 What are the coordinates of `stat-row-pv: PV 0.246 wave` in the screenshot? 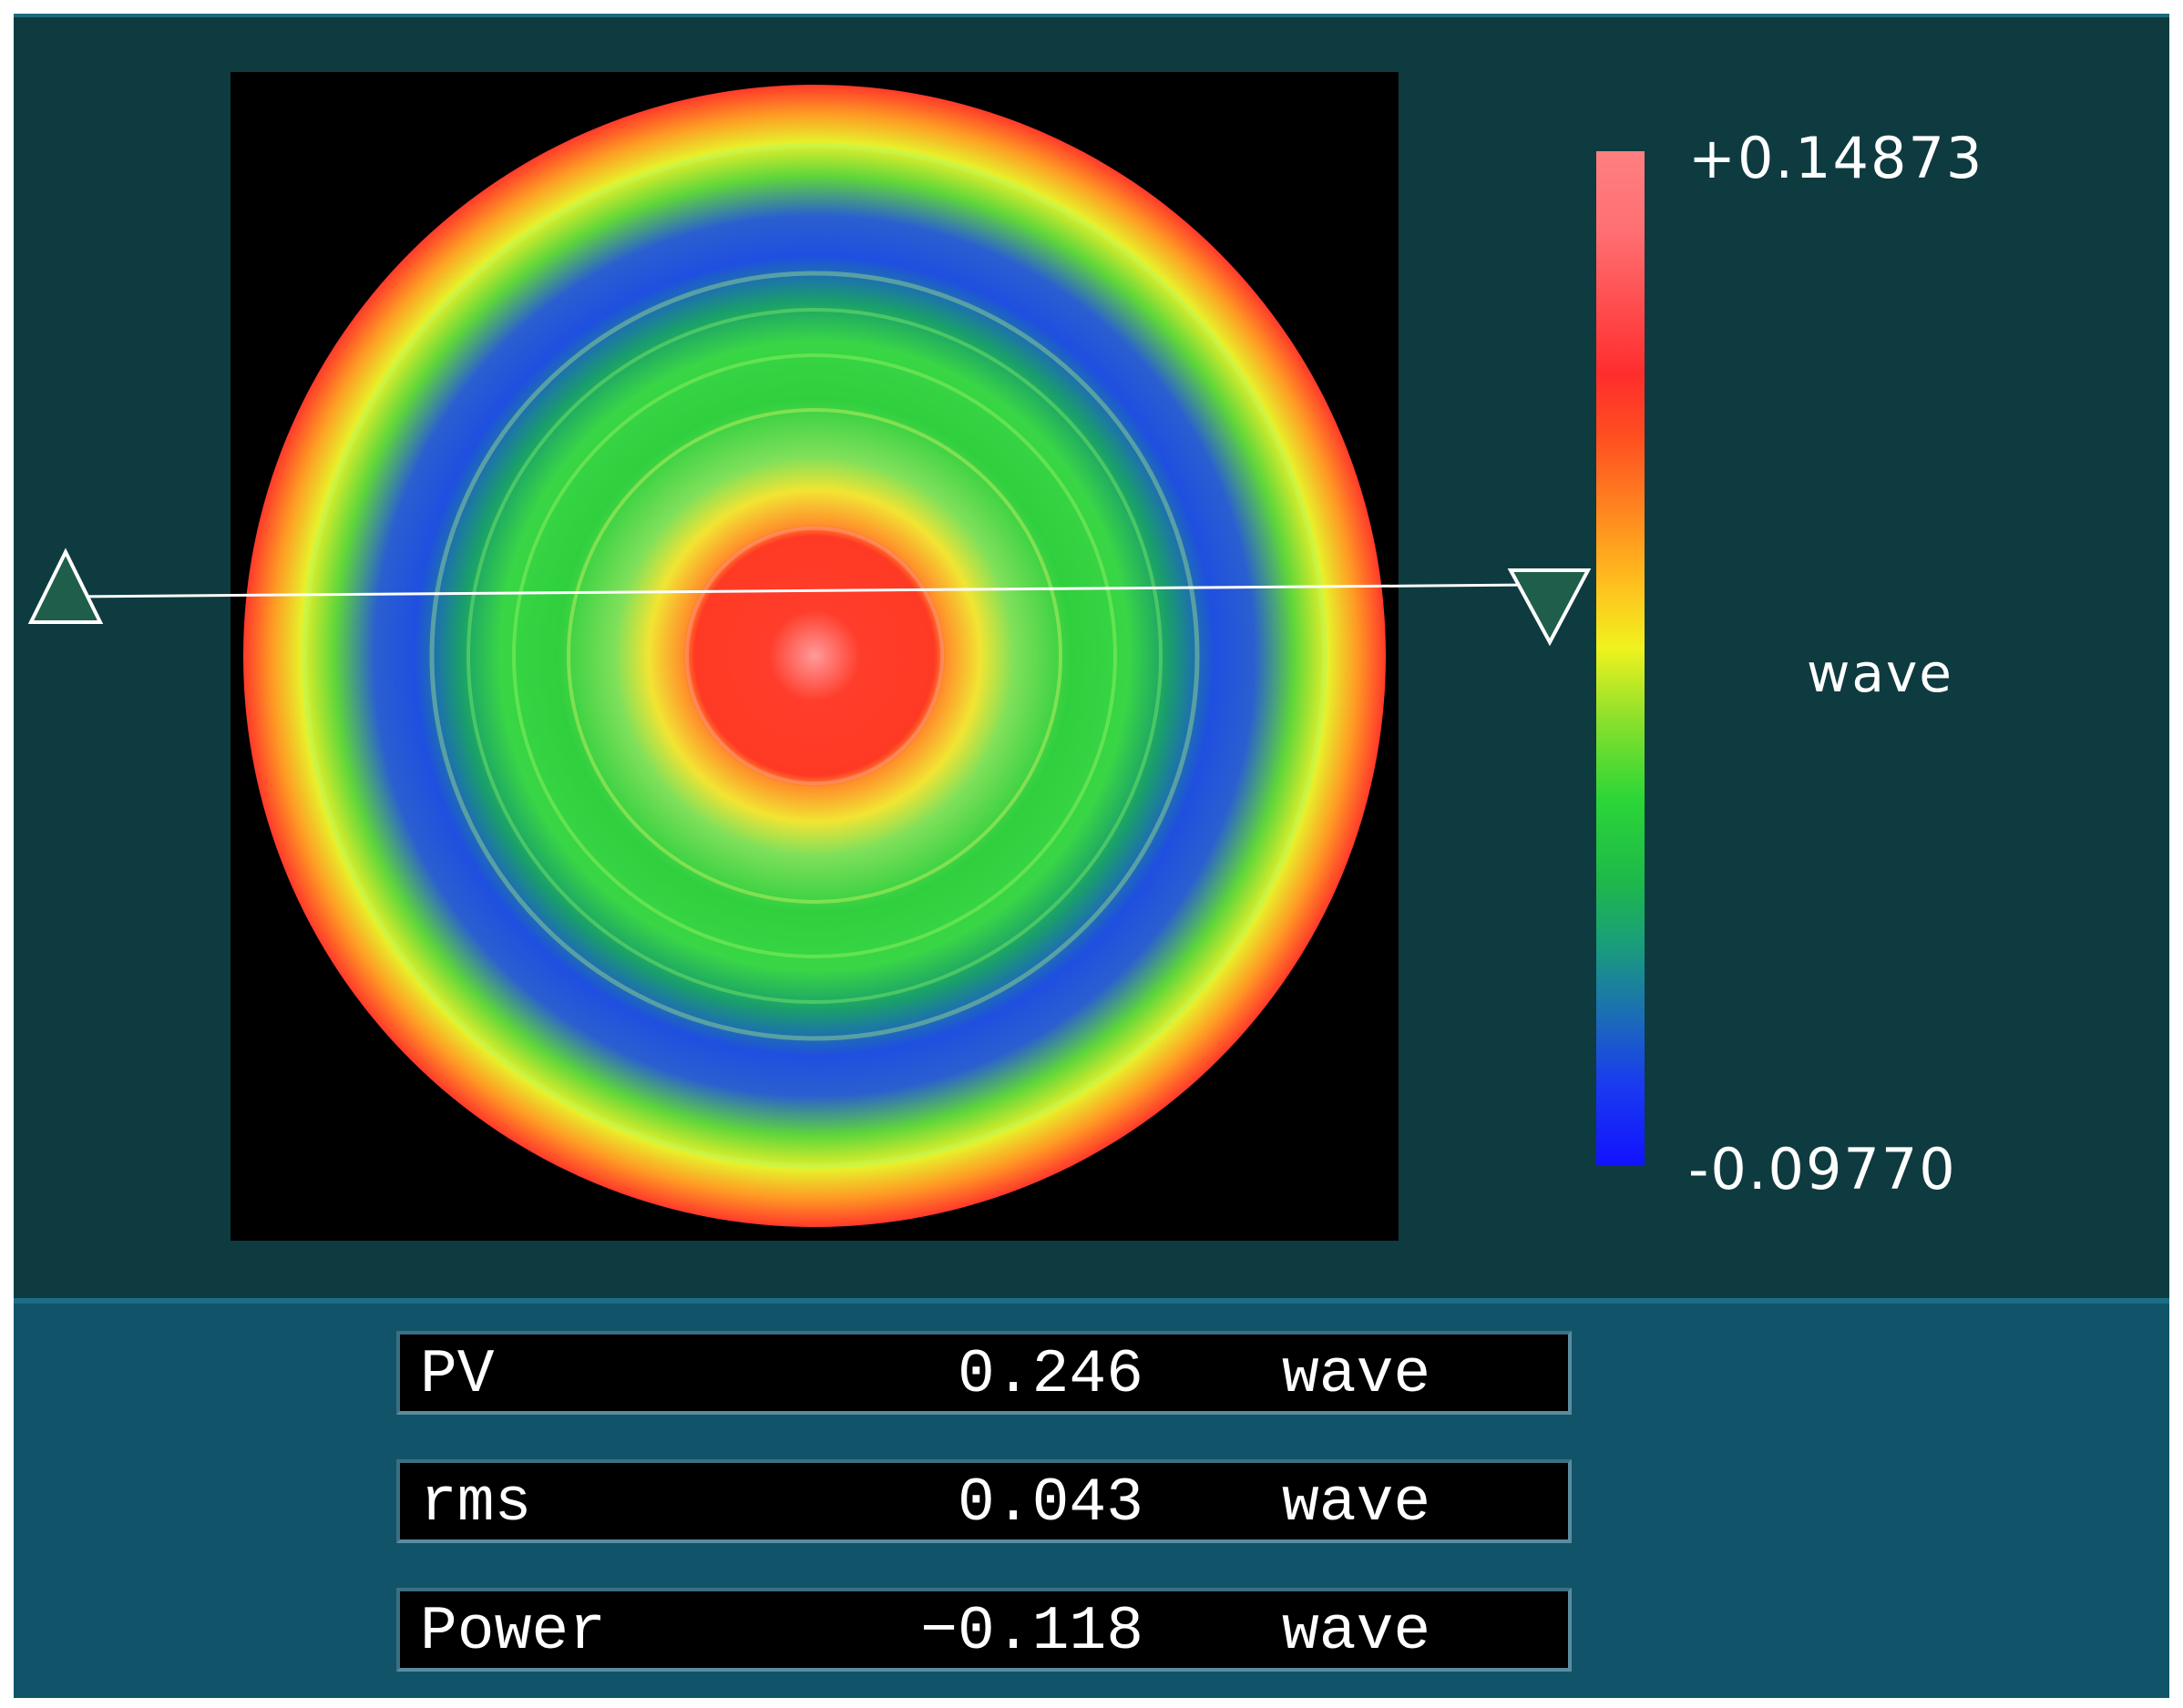 It's located at (984, 1373).